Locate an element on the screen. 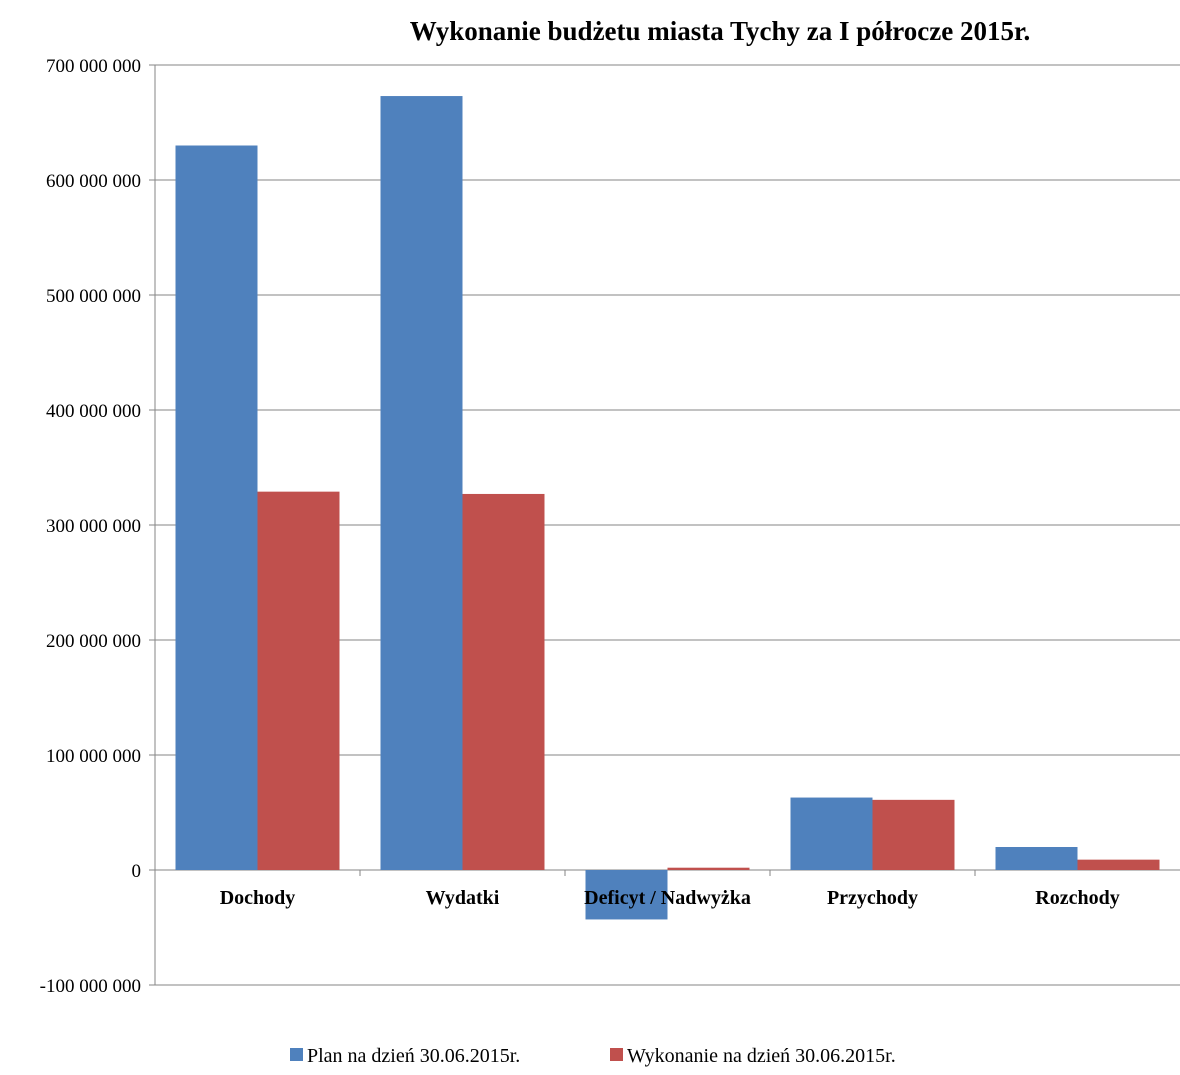 This screenshot has height=1075, width=1180. y-tick-label: 500 000 000 is located at coordinates (93, 296).